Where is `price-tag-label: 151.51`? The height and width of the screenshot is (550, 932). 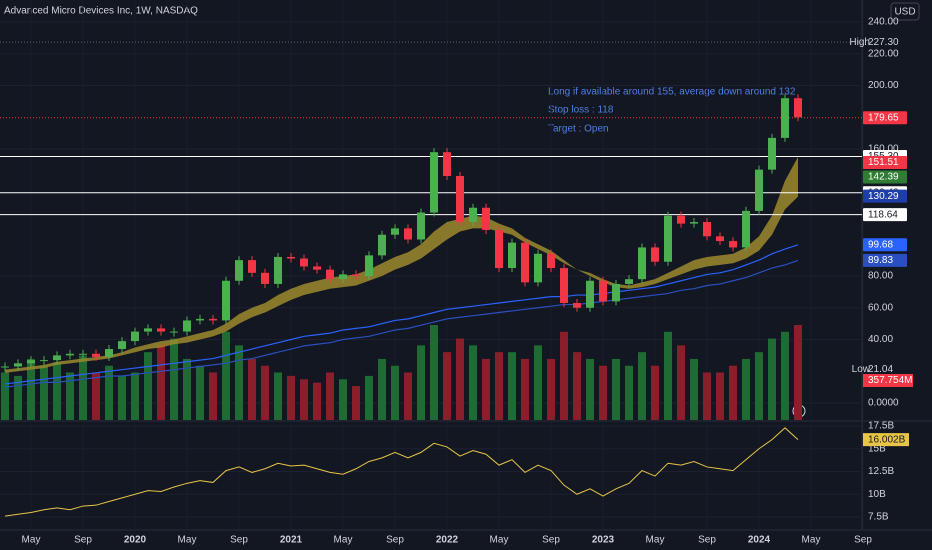 price-tag-label: 151.51 is located at coordinates (883, 162).